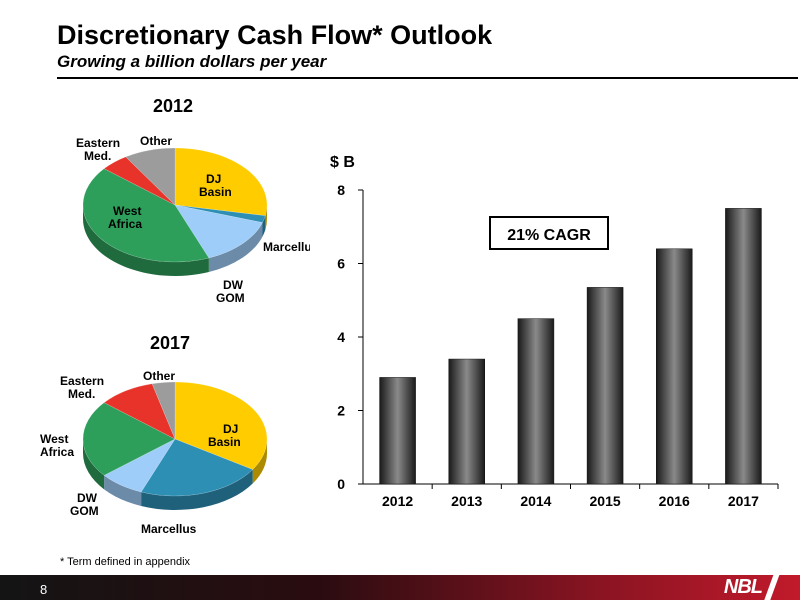 This screenshot has height=600, width=800. Describe the element at coordinates (84, 504) in the screenshot. I see `pie-2017-label-dw-gom: DW GOM` at that location.